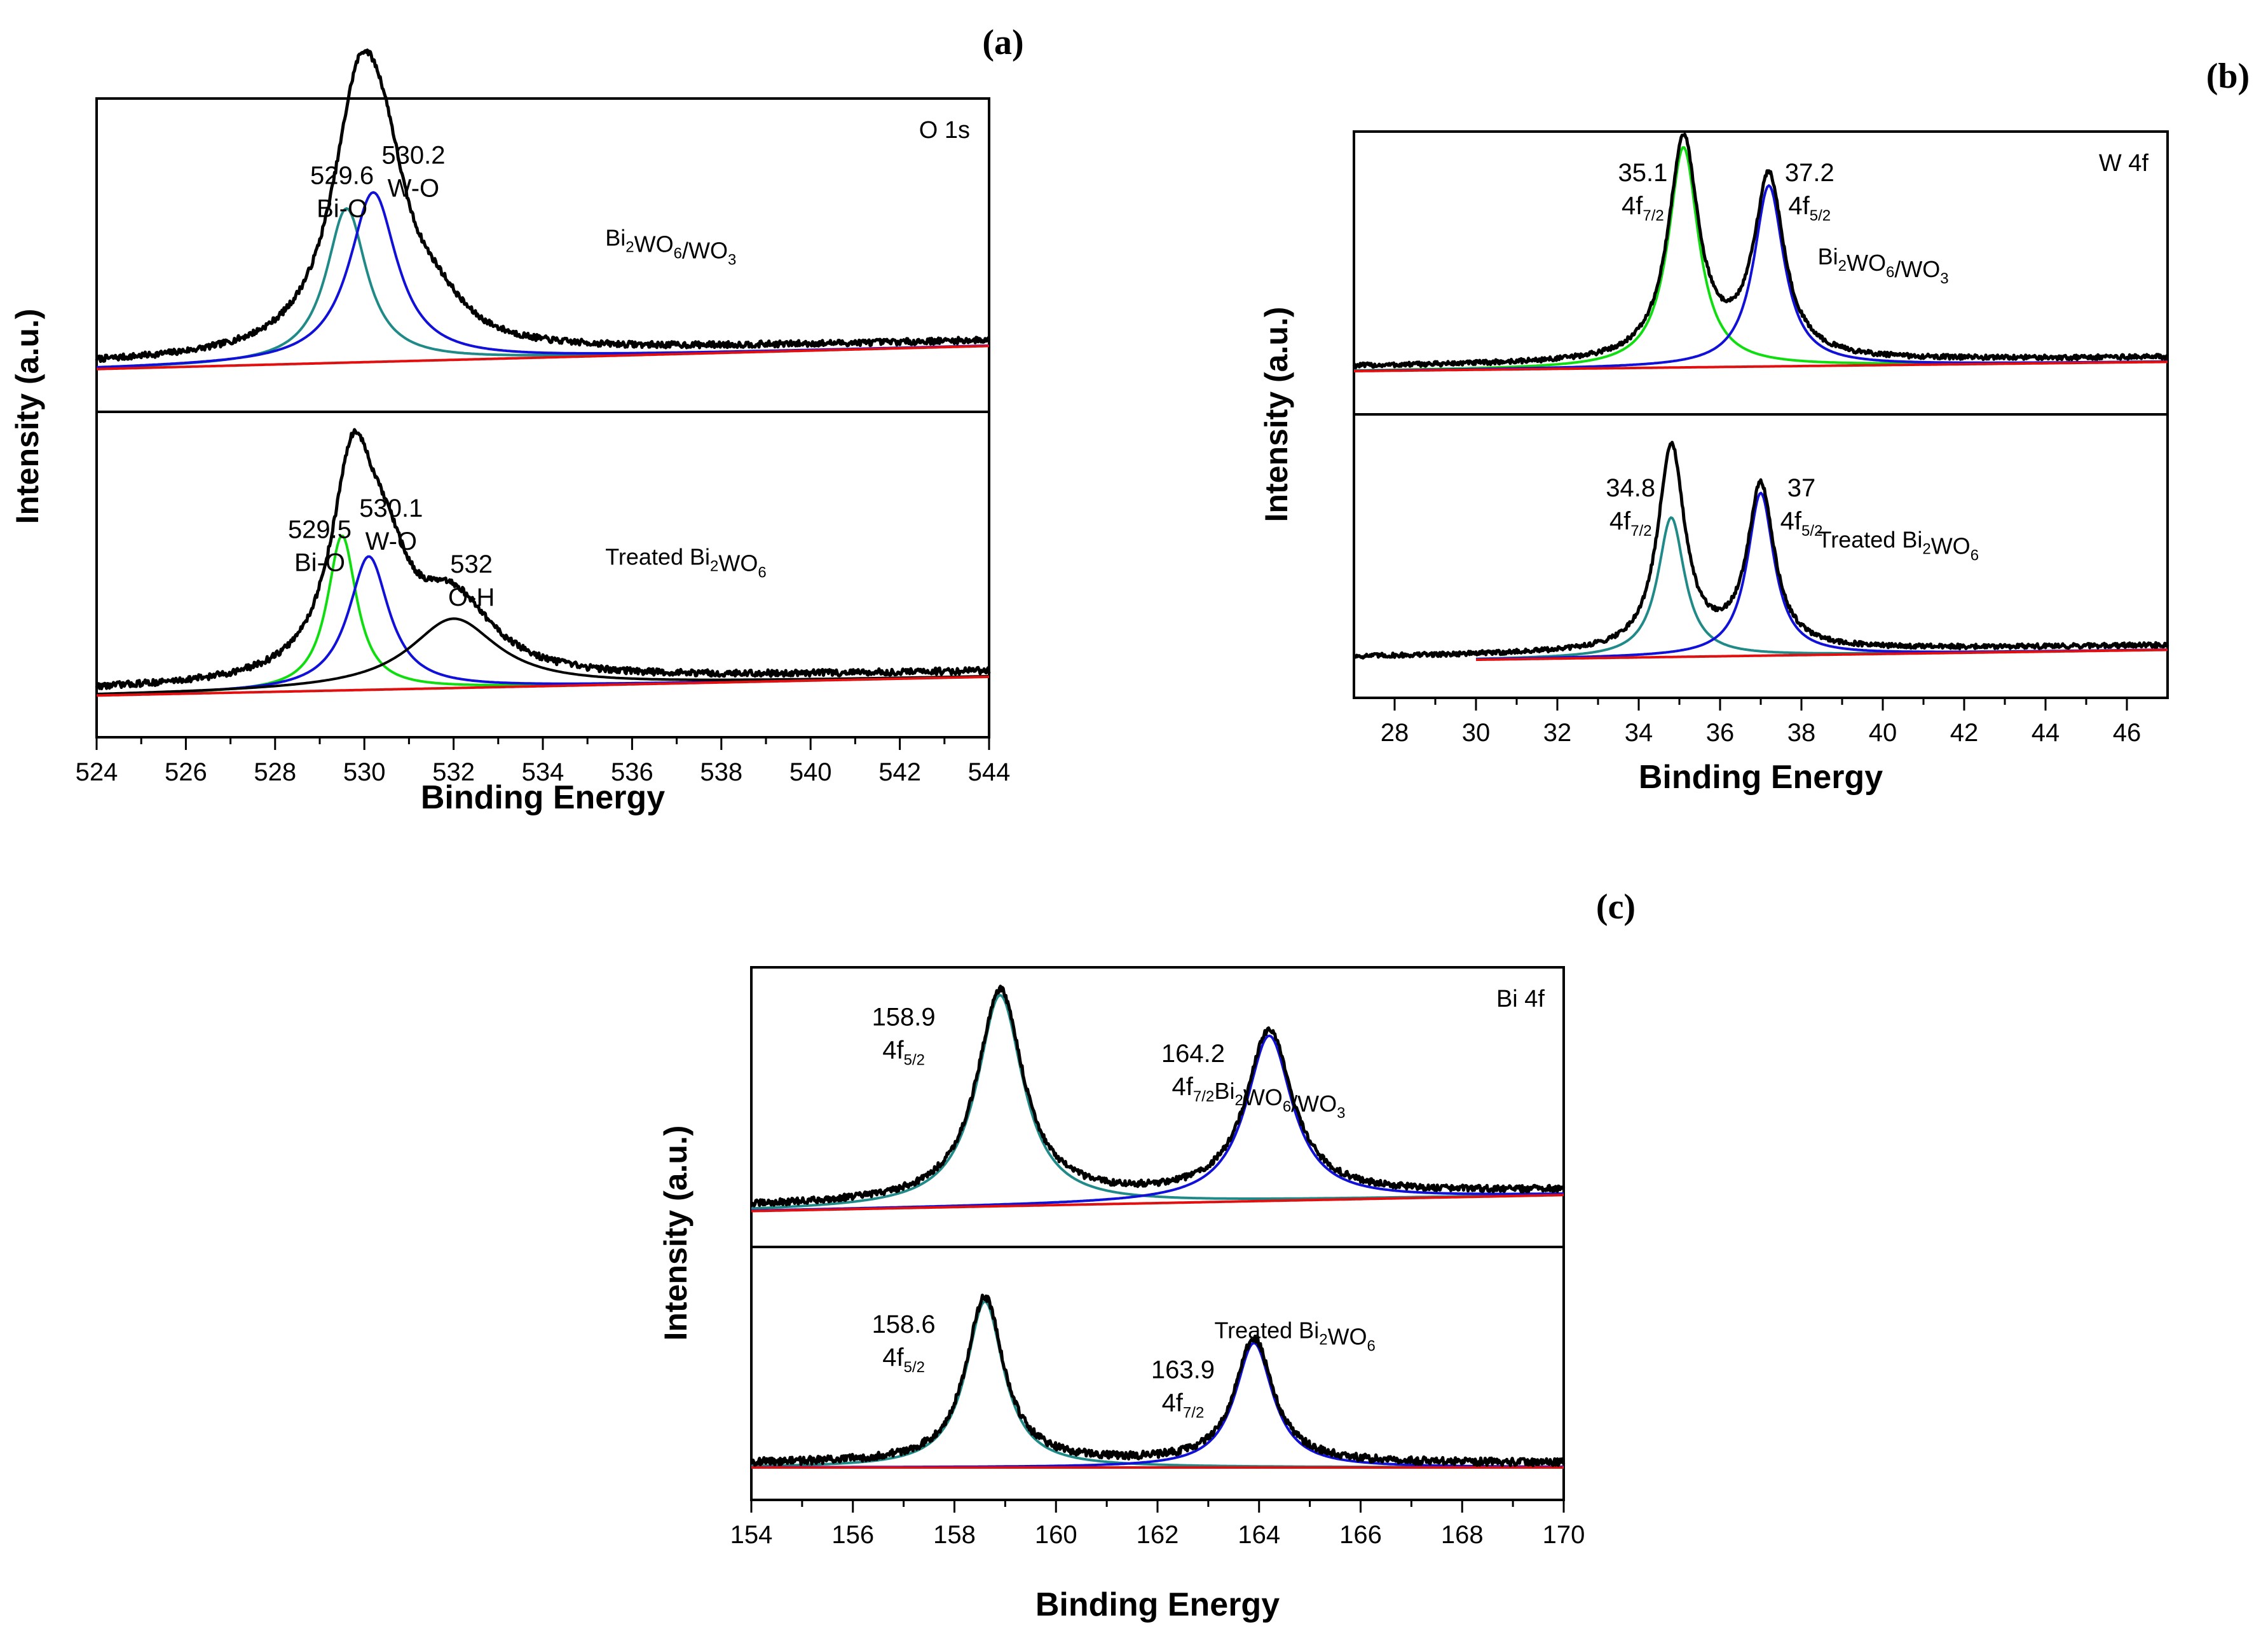  Describe the element at coordinates (1809, 173) in the screenshot. I see `peak-position-label: 37.2` at that location.